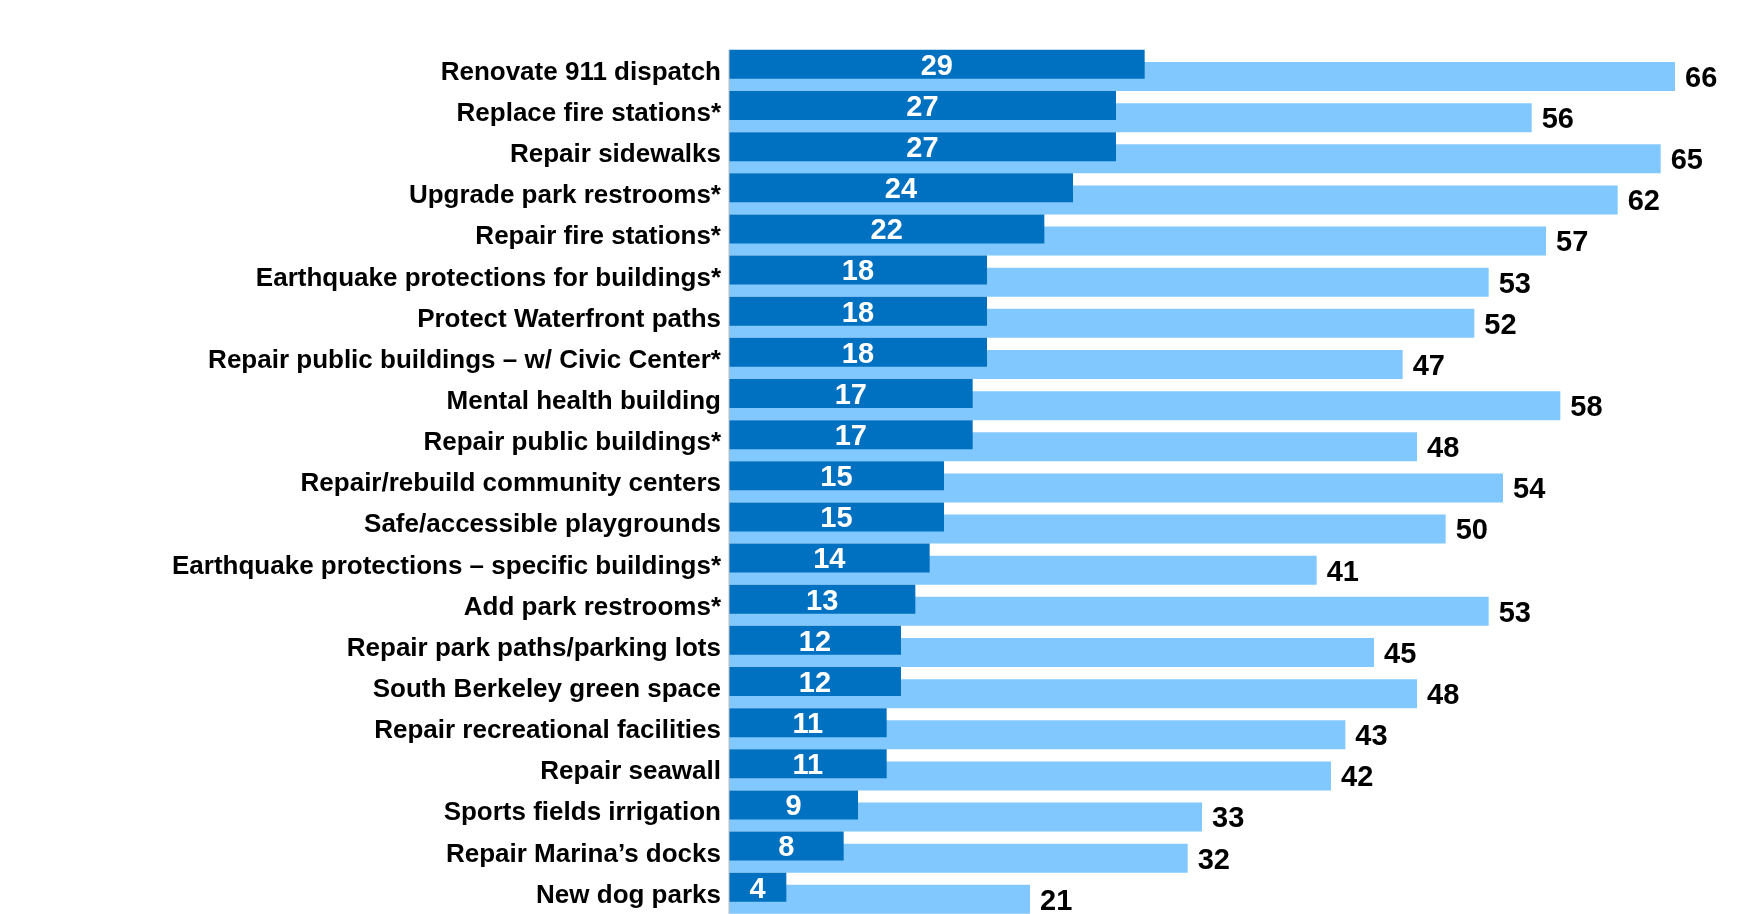 The image size is (1740, 914). What do you see at coordinates (1471, 529) in the screenshot?
I see `data-label: 50` at bounding box center [1471, 529].